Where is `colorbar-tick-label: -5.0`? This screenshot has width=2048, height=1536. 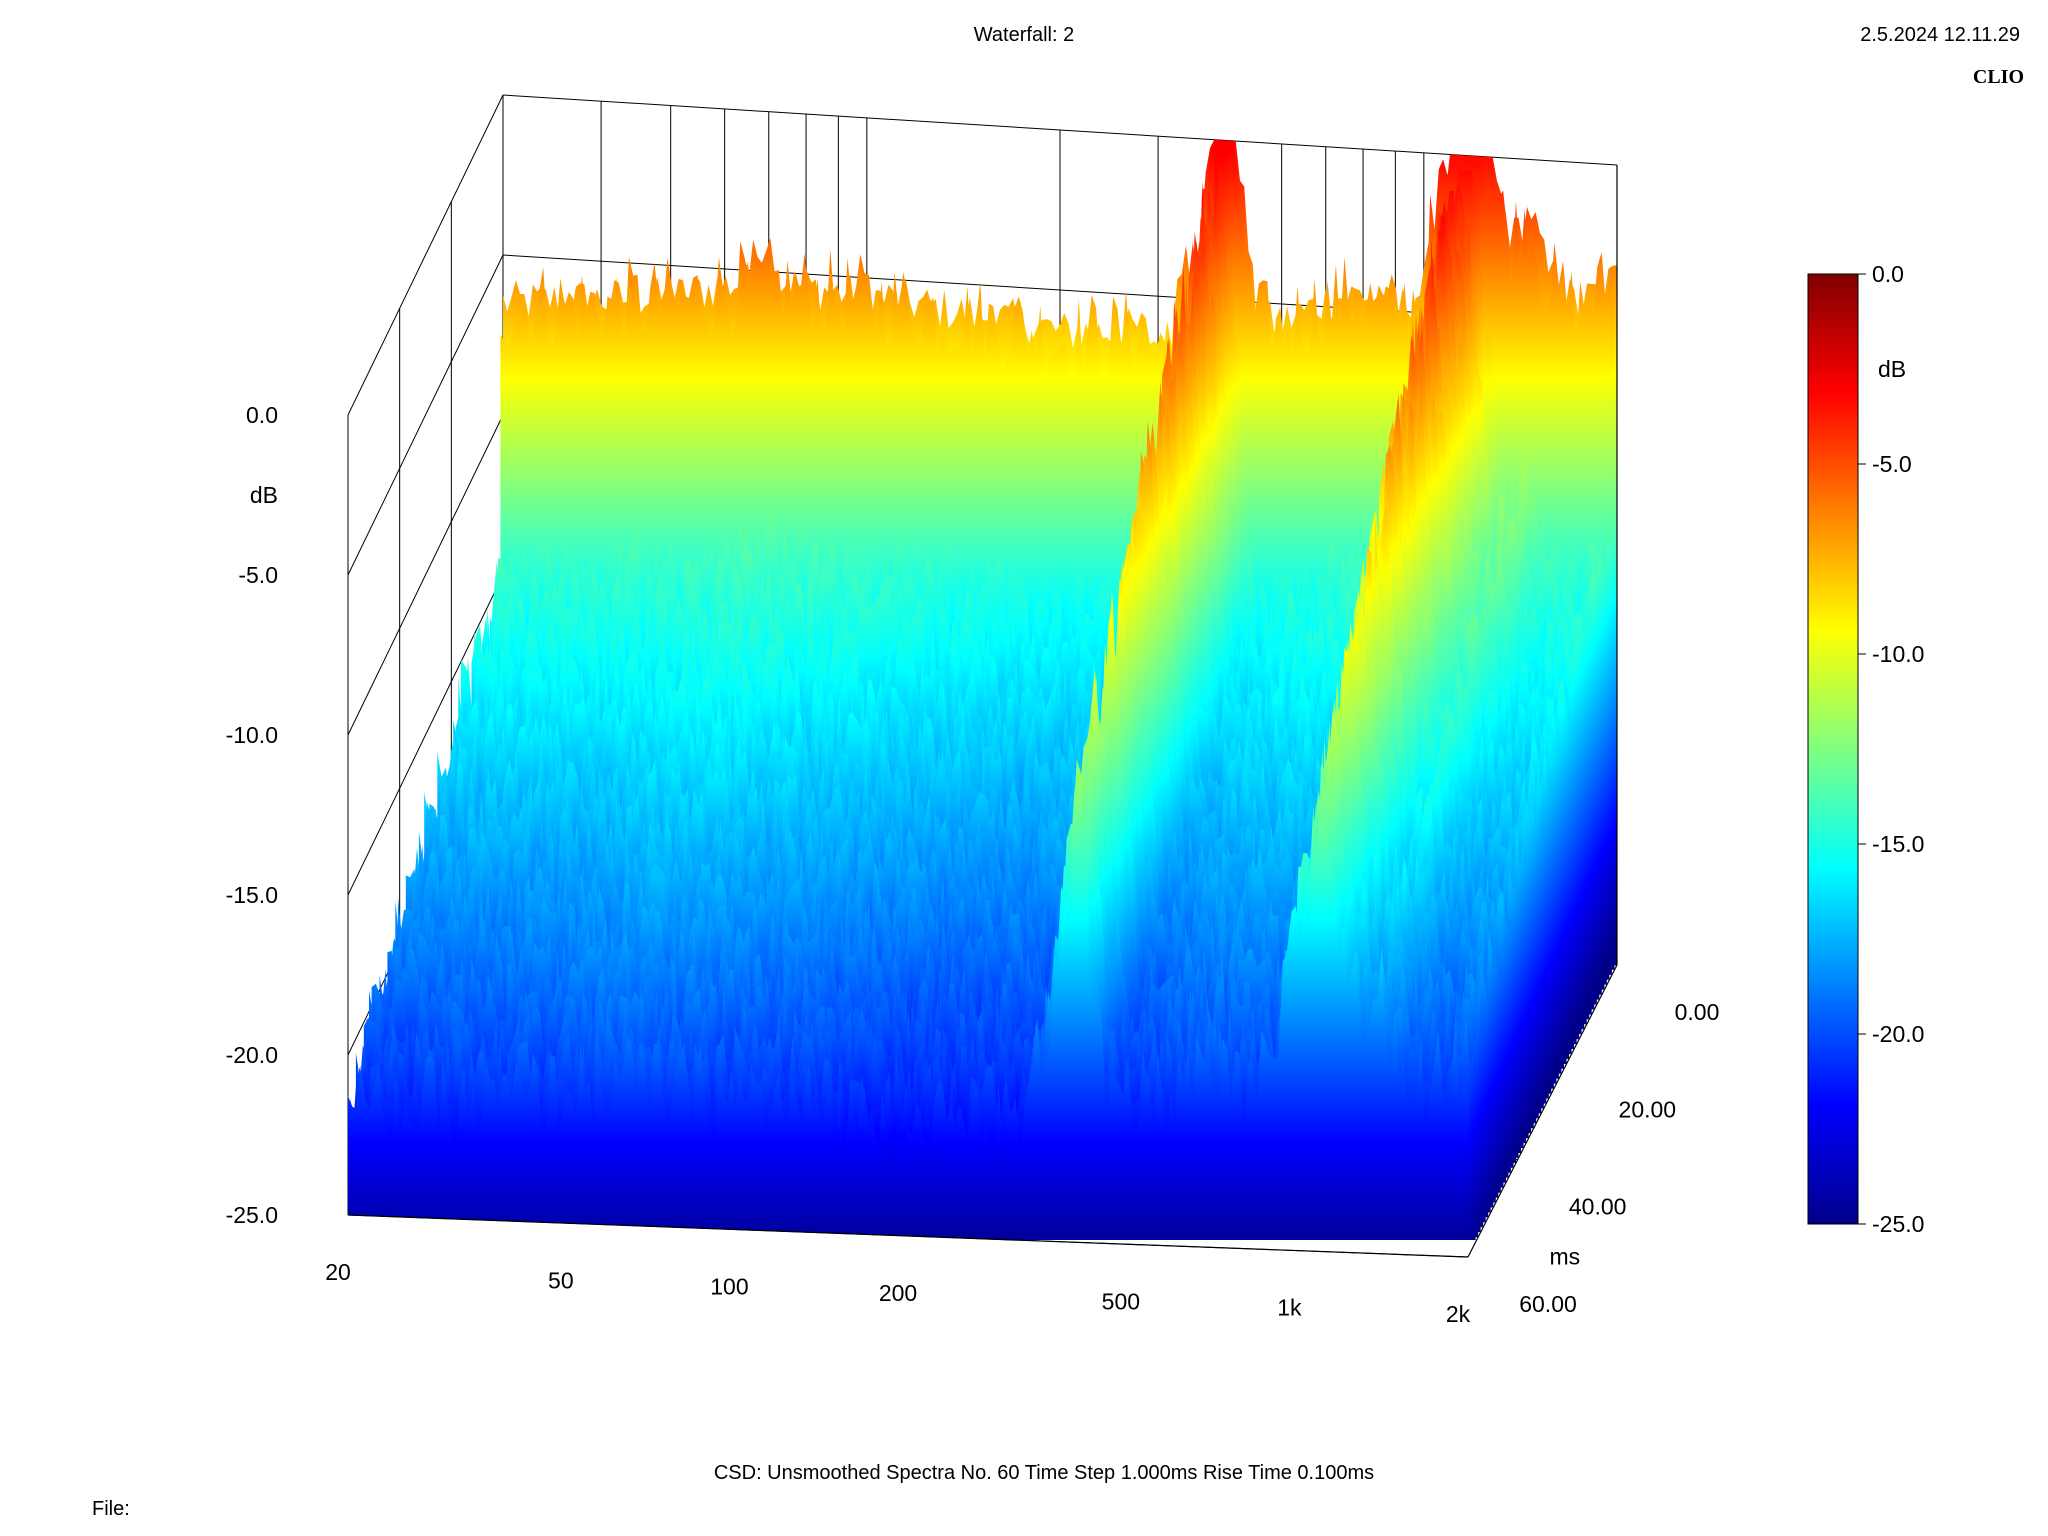
colorbar-tick-label: -5.0 is located at coordinates (1892, 464).